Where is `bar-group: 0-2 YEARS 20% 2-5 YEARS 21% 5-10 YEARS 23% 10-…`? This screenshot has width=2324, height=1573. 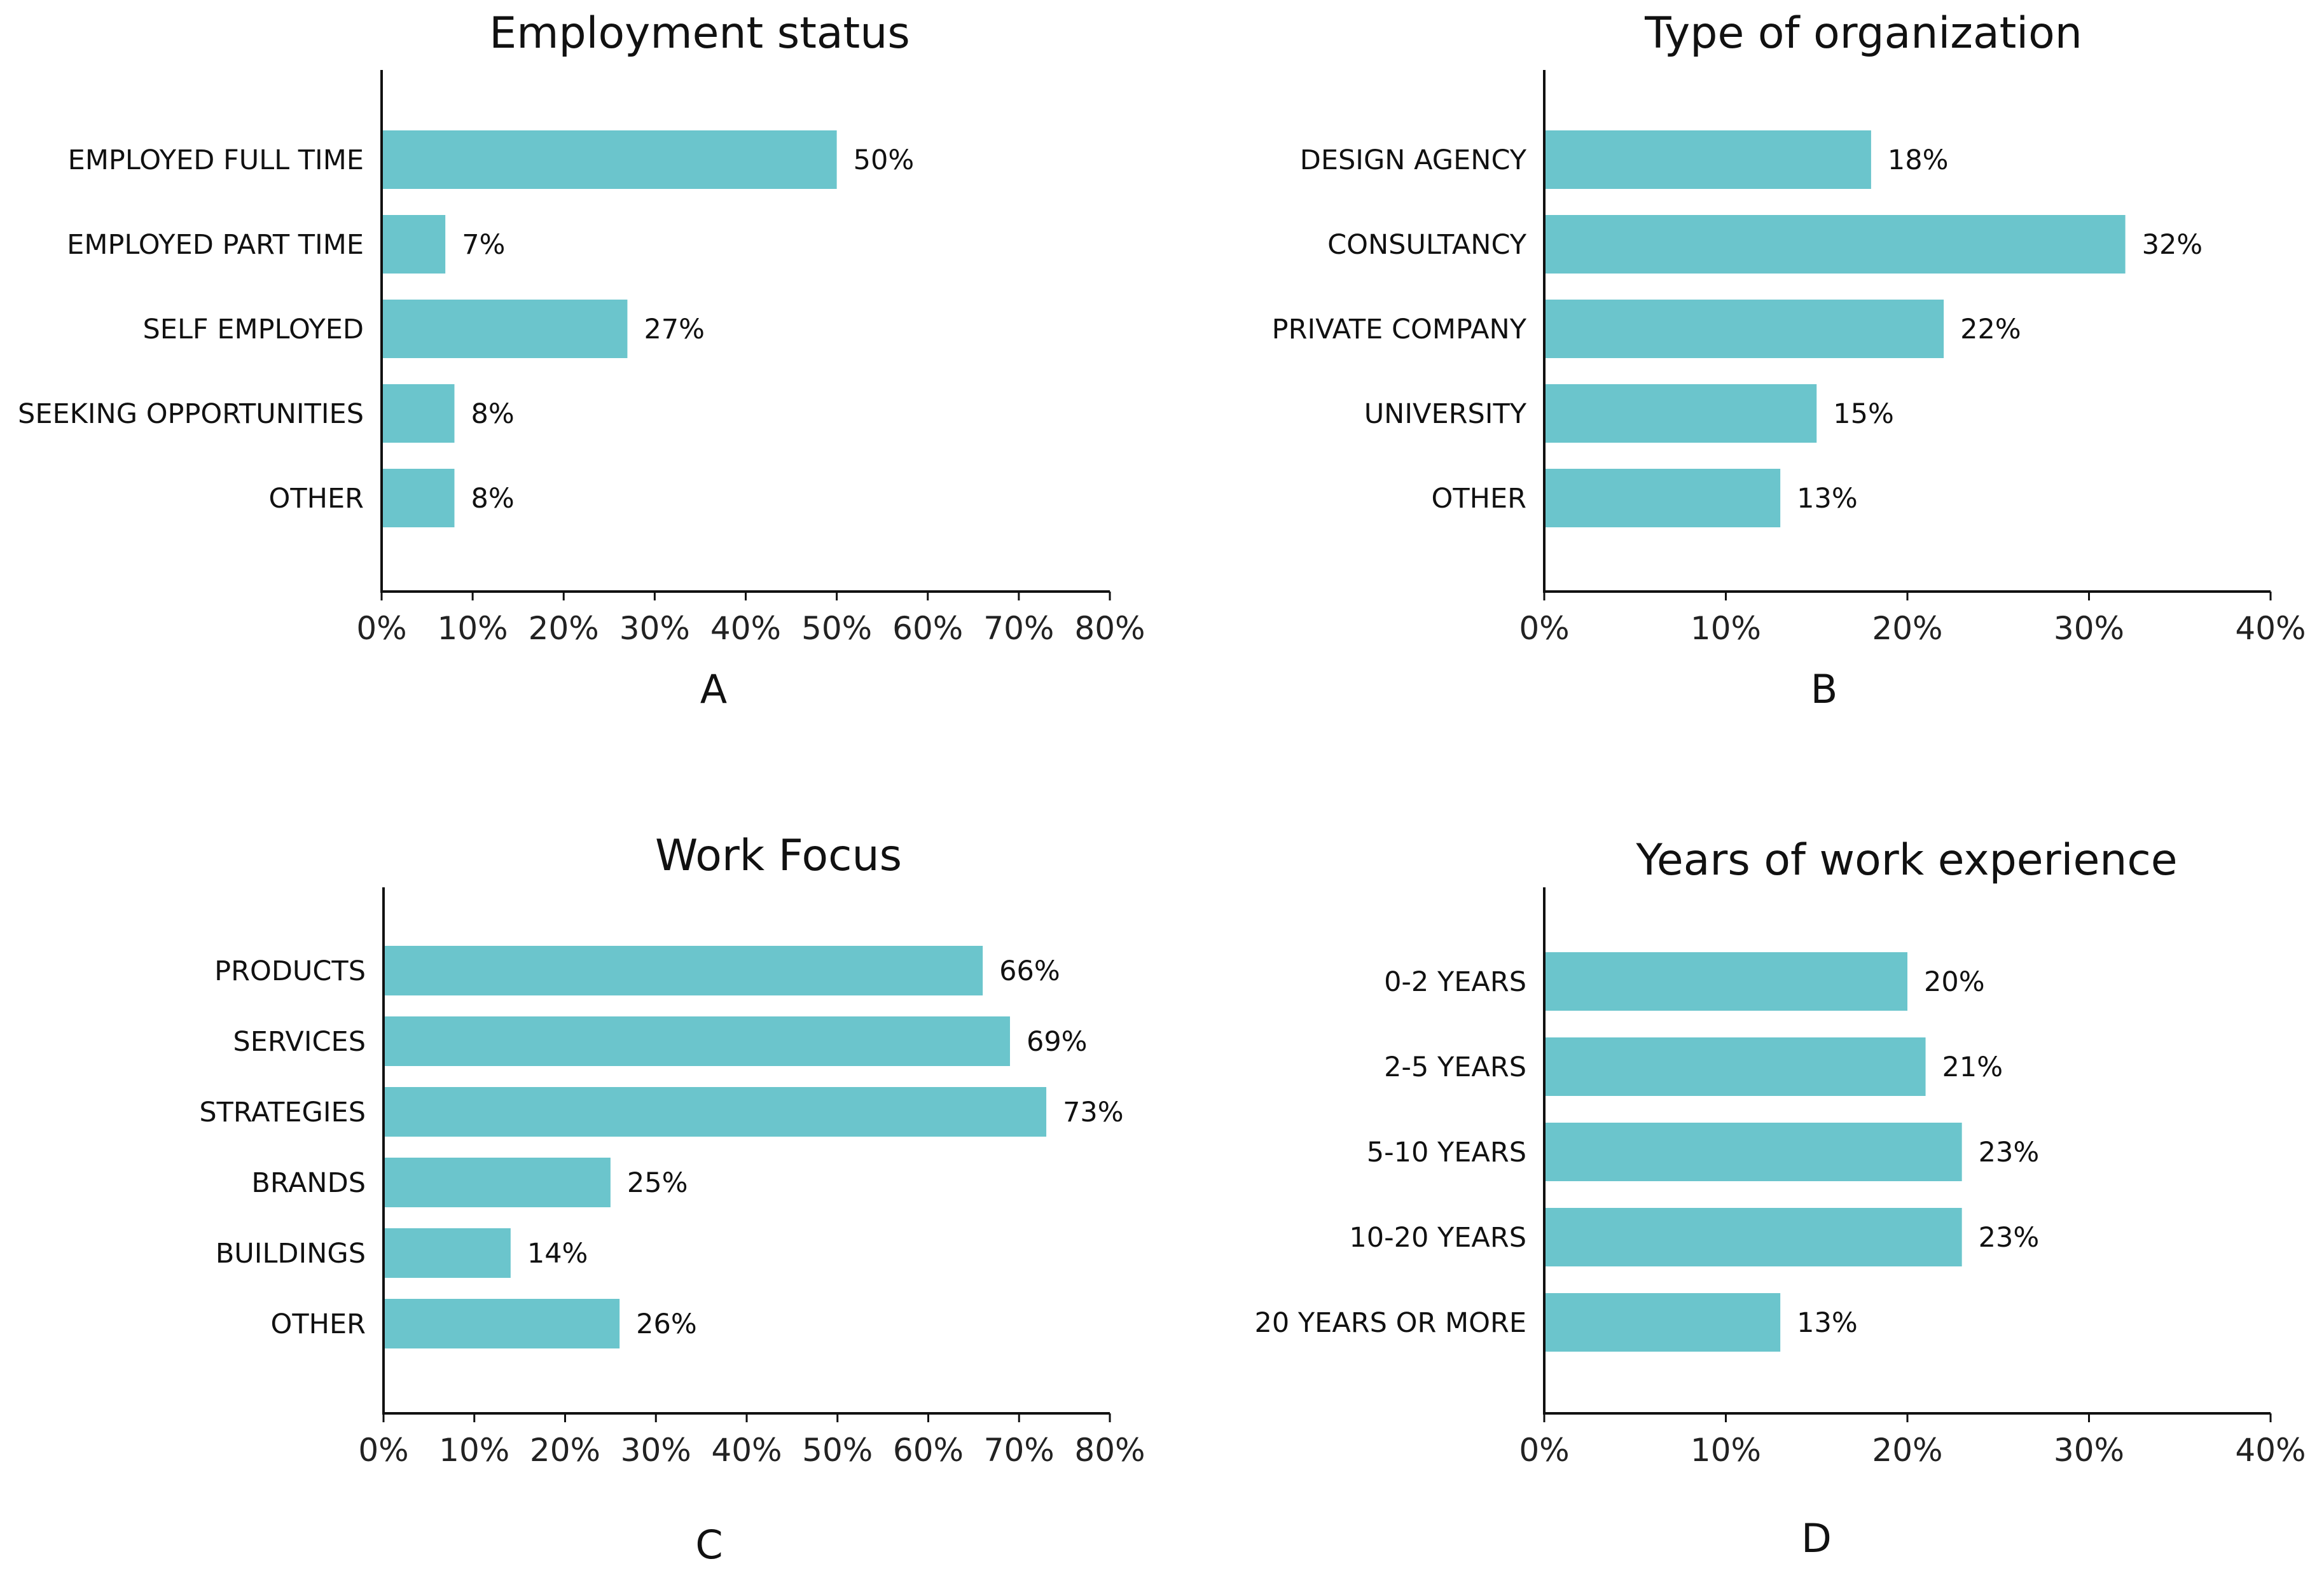
bar-group: 0-2 YEARS 20% 2-5 YEARS 21% 5-10 YEARS 23% 10-… is located at coordinates (1648, 1152).